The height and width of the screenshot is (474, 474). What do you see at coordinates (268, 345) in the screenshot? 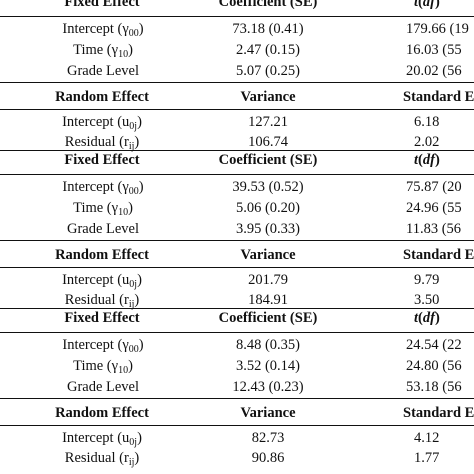
I see `coefficient-value: 8.48 (0.35)` at bounding box center [268, 345].